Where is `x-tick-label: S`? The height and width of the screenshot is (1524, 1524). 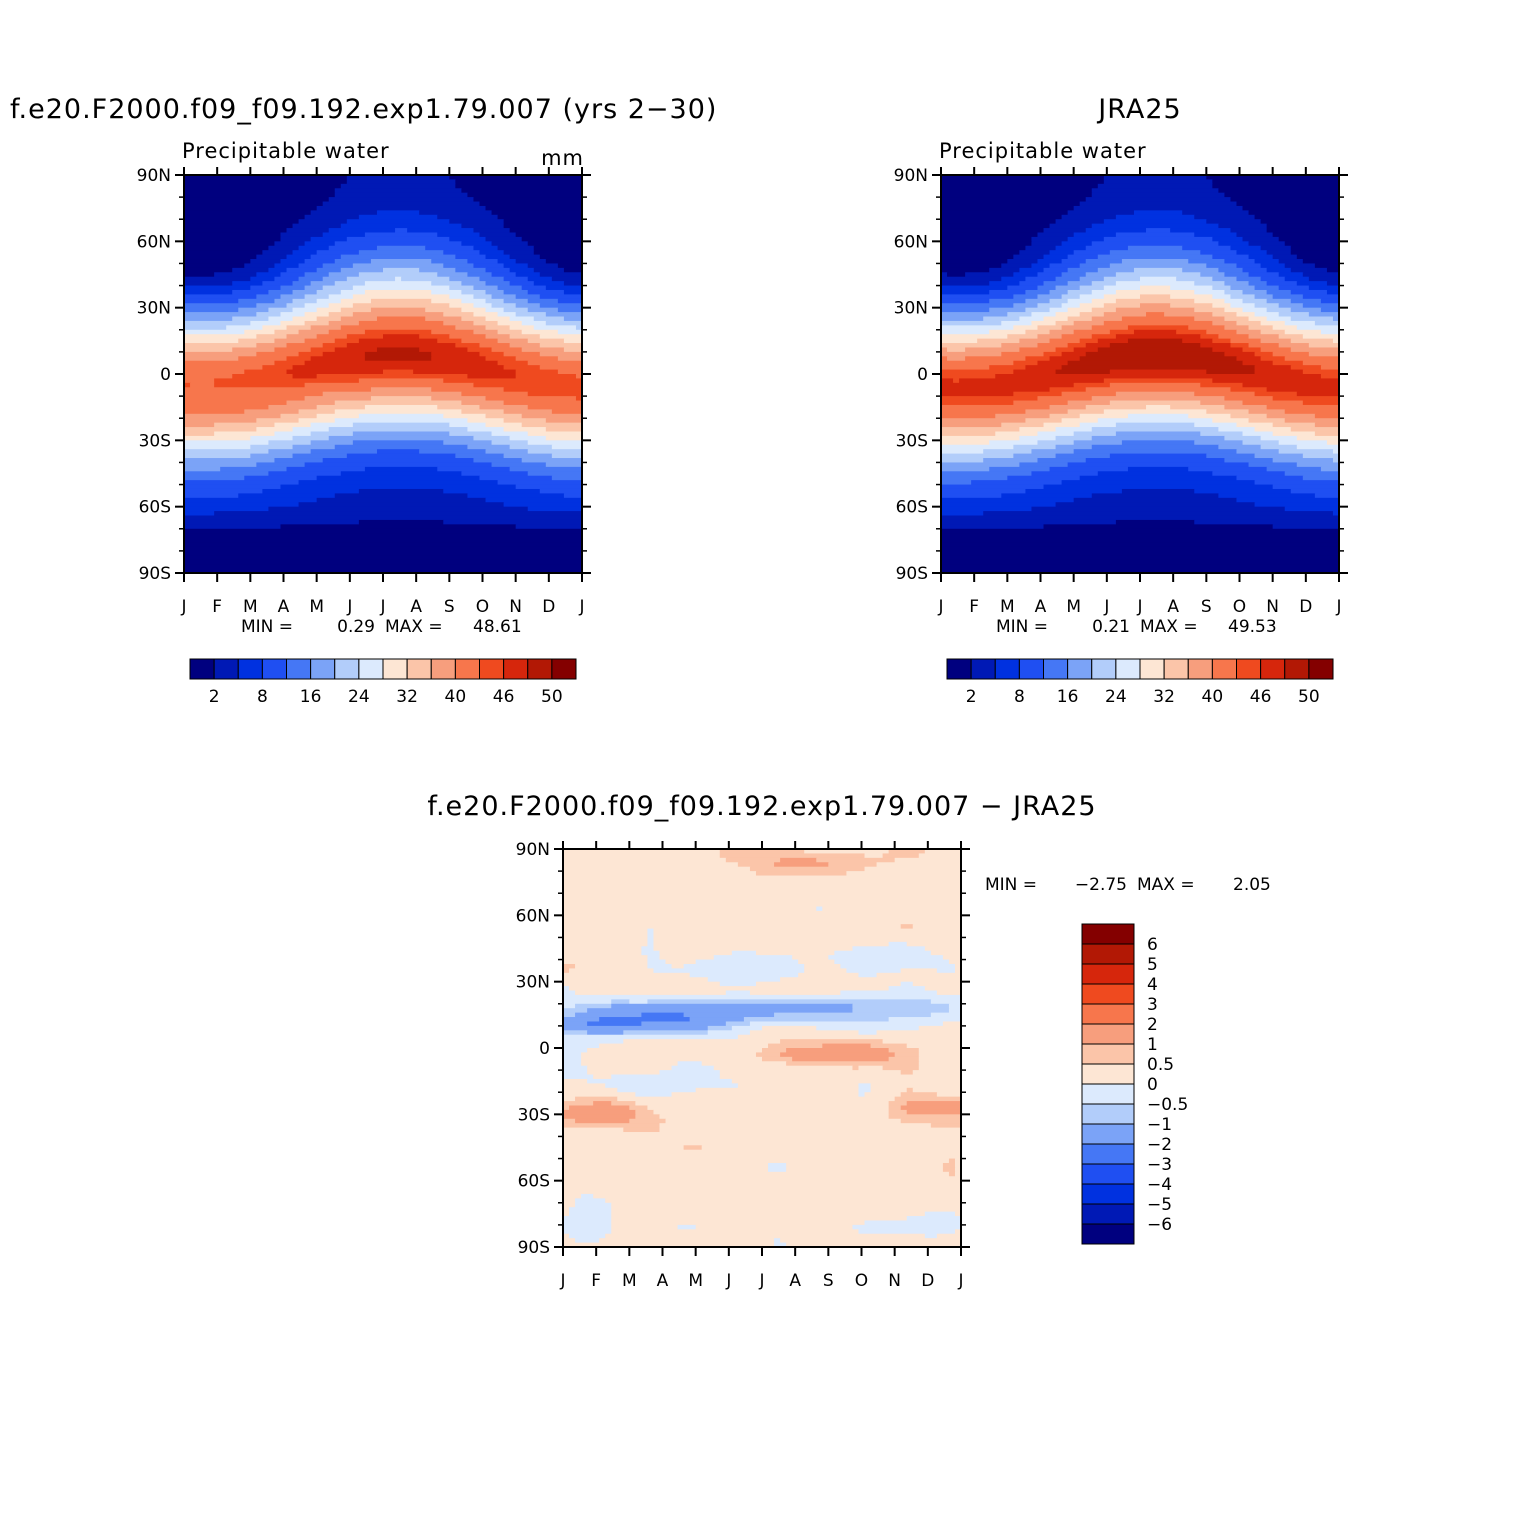
x-tick-label: S is located at coordinates (1206, 607).